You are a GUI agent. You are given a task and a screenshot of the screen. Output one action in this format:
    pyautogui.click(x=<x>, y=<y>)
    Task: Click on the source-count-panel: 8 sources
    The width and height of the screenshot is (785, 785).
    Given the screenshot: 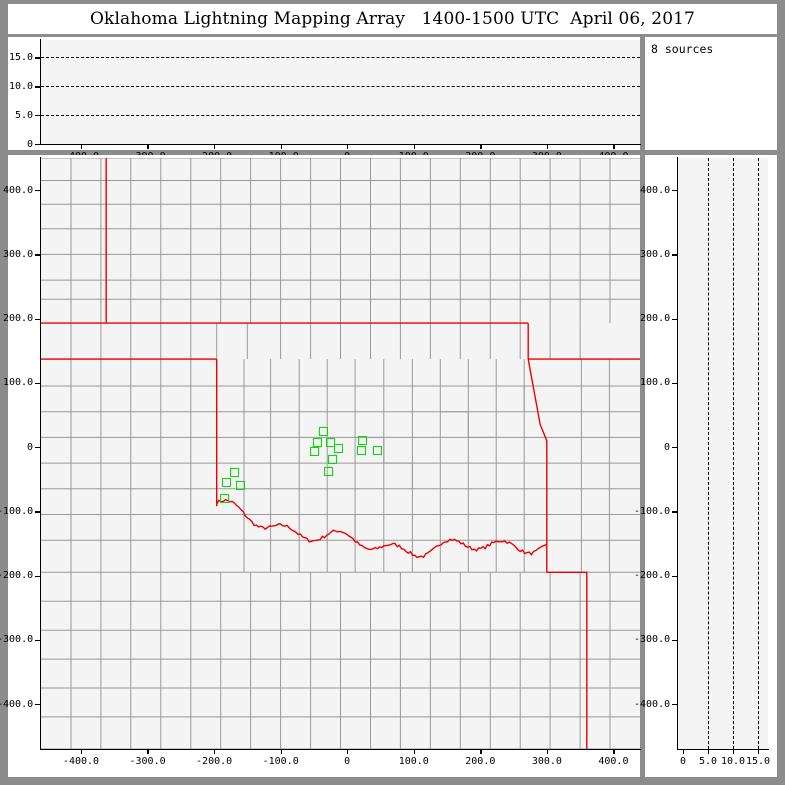 What is the action you would take?
    pyautogui.click(x=711, y=93)
    